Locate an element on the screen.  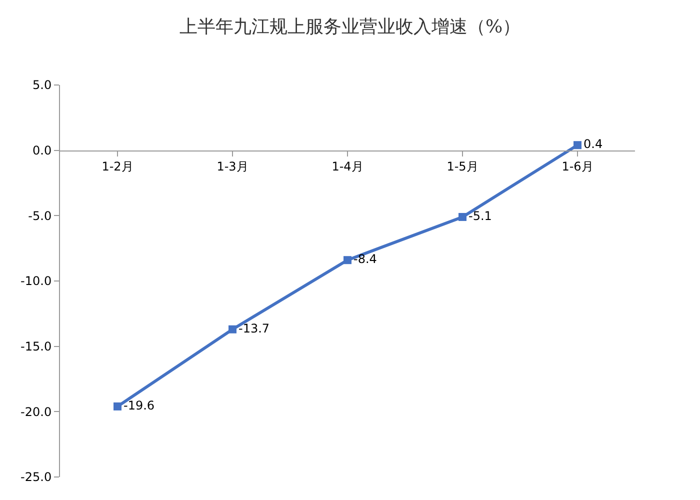
x-tick-label: 1-4月 is located at coordinates (348, 167).